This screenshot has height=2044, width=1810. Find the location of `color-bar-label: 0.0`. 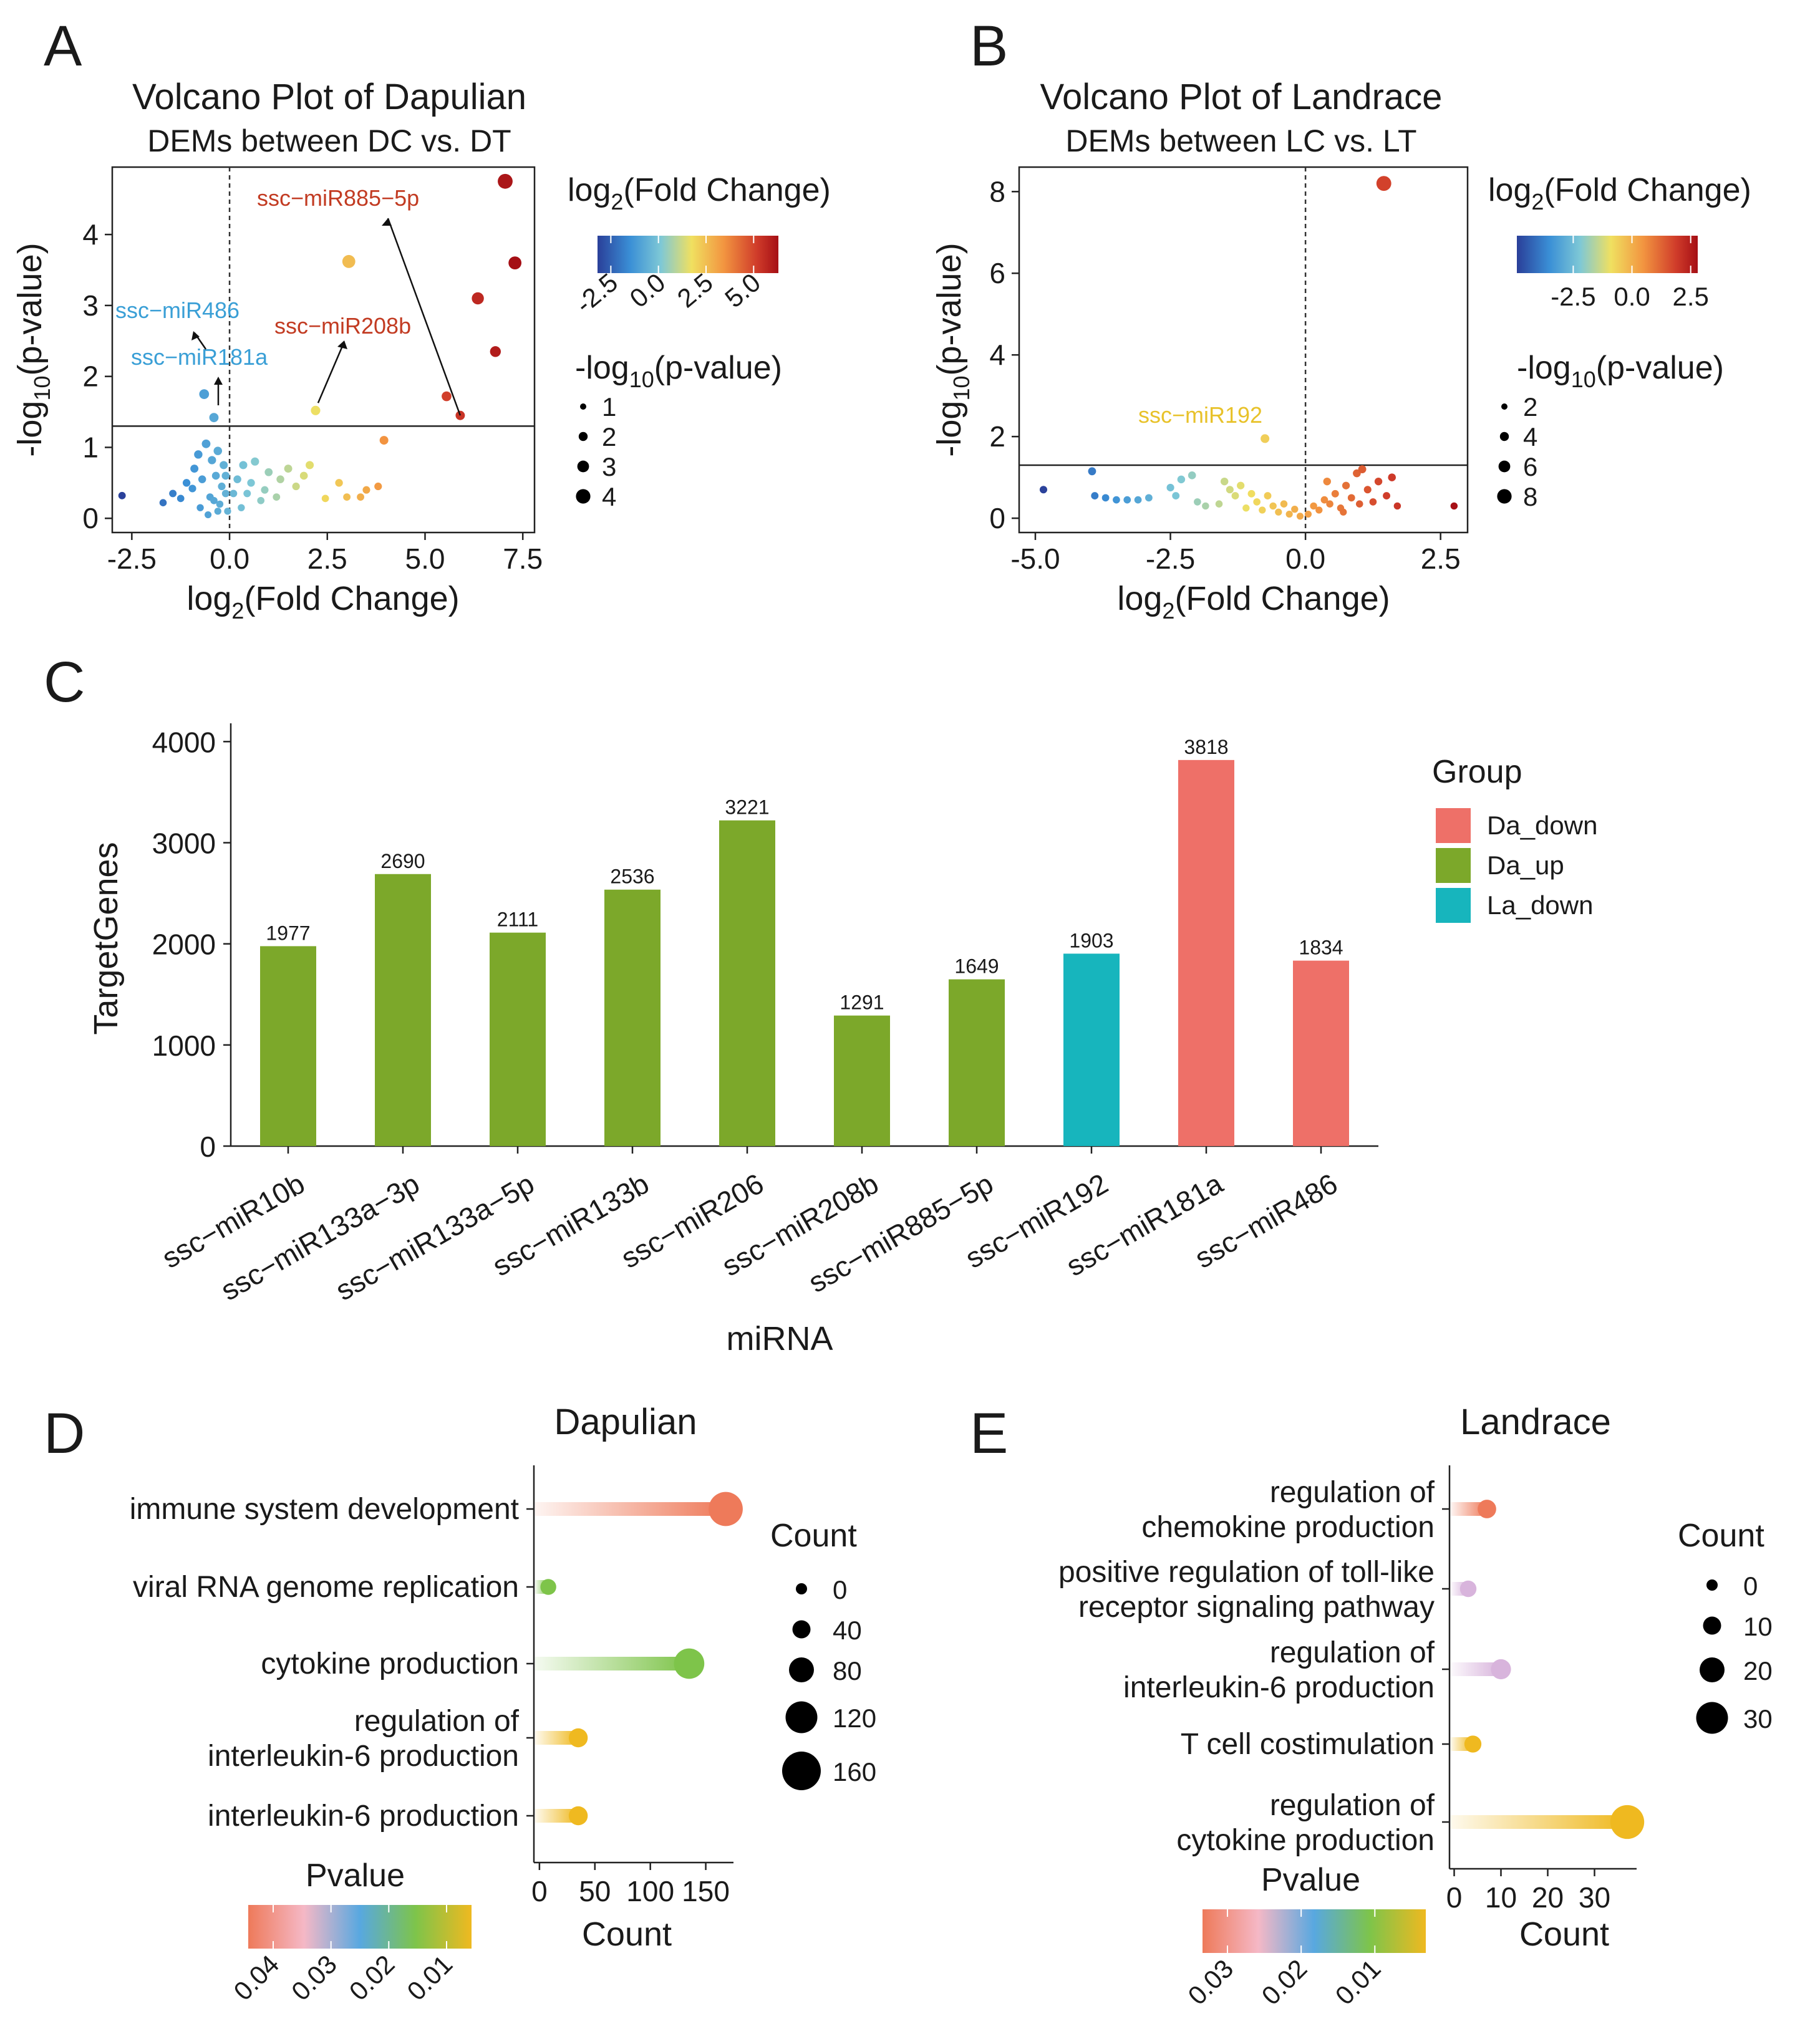

color-bar-label: 0.0 is located at coordinates (1632, 296).